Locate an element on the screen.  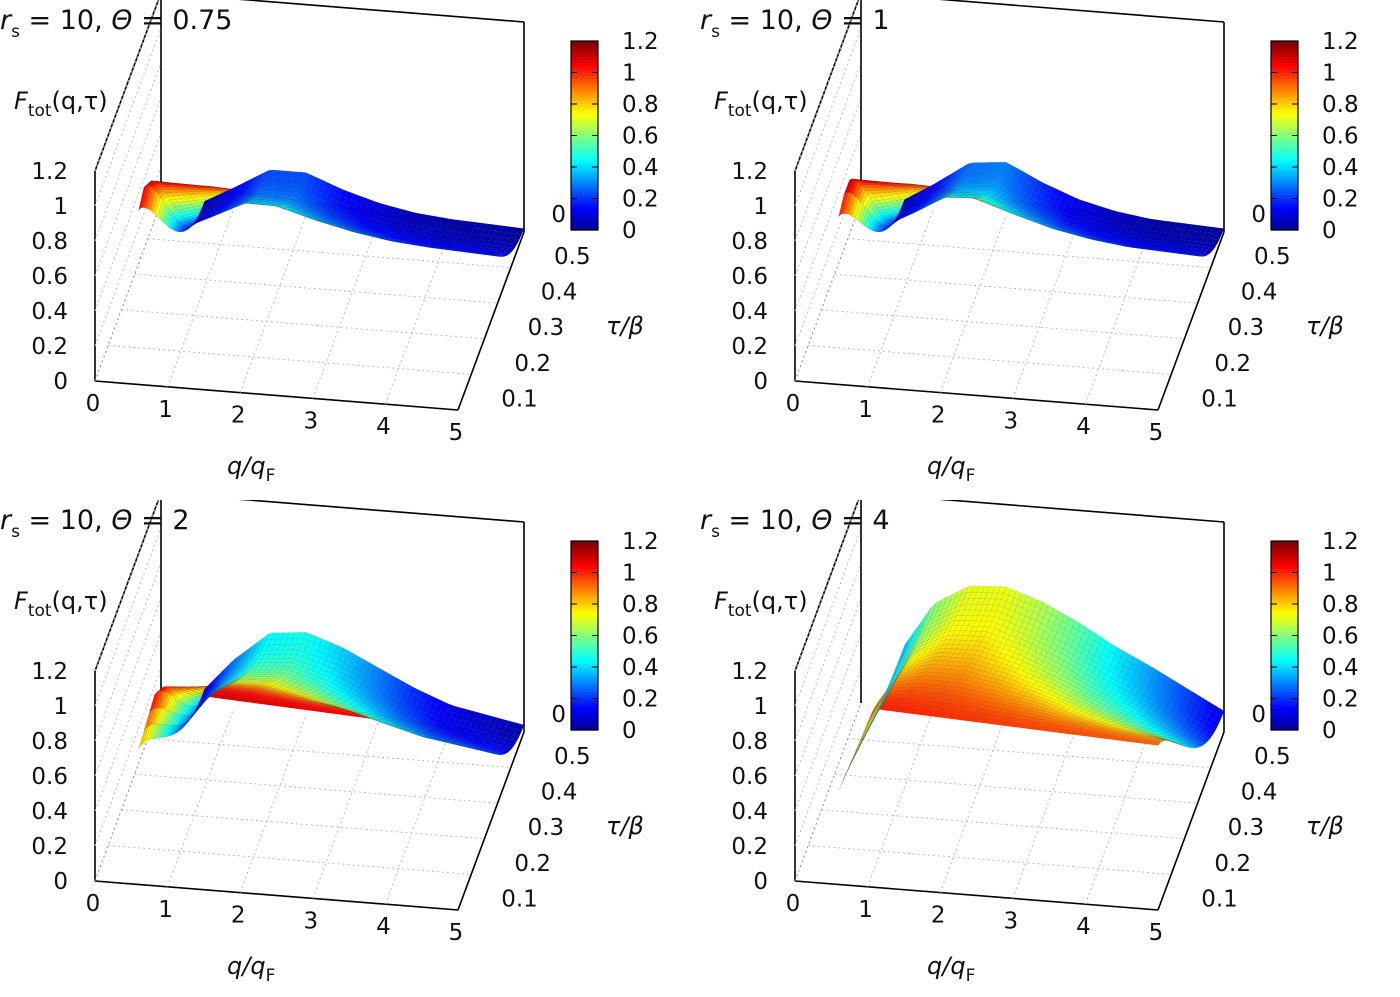
chart-title: rs = 10, Θ = 2 is located at coordinates (95, 523).